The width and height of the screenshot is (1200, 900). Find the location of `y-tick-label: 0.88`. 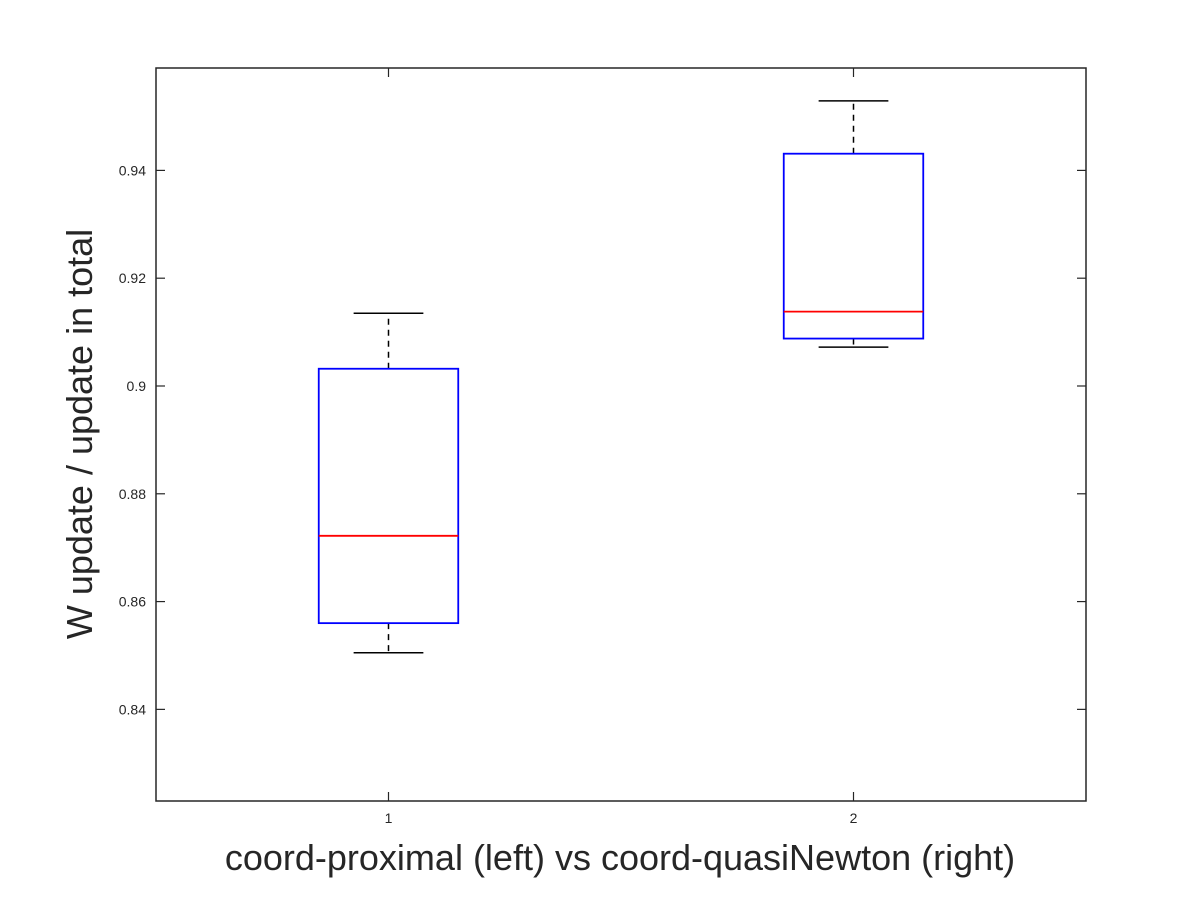

y-tick-label: 0.88 is located at coordinates (132, 494).